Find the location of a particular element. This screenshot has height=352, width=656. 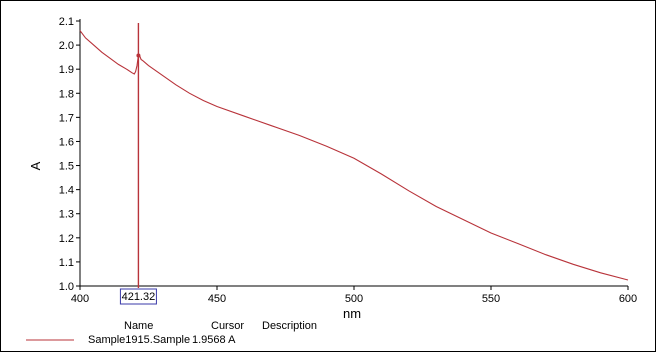

y-tick-label: 1.4 is located at coordinates (66, 191).